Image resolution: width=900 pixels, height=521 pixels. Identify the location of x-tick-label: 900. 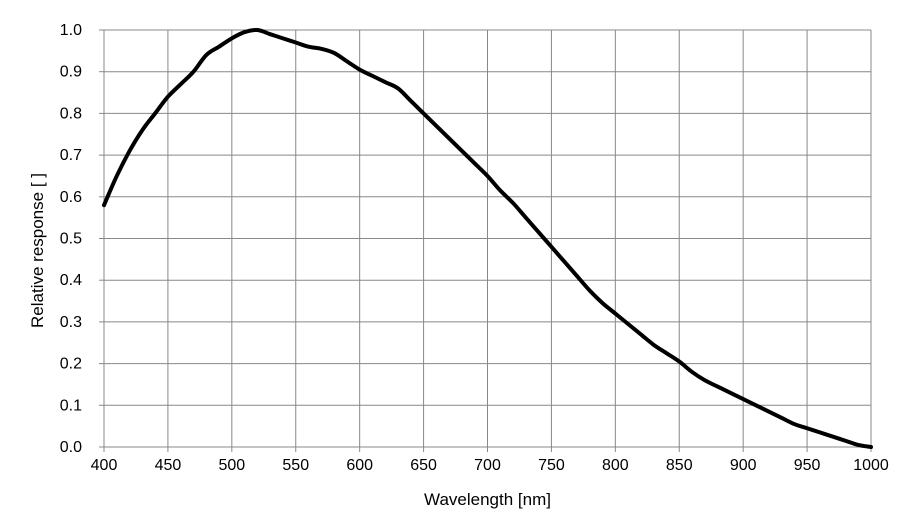
(743, 465).